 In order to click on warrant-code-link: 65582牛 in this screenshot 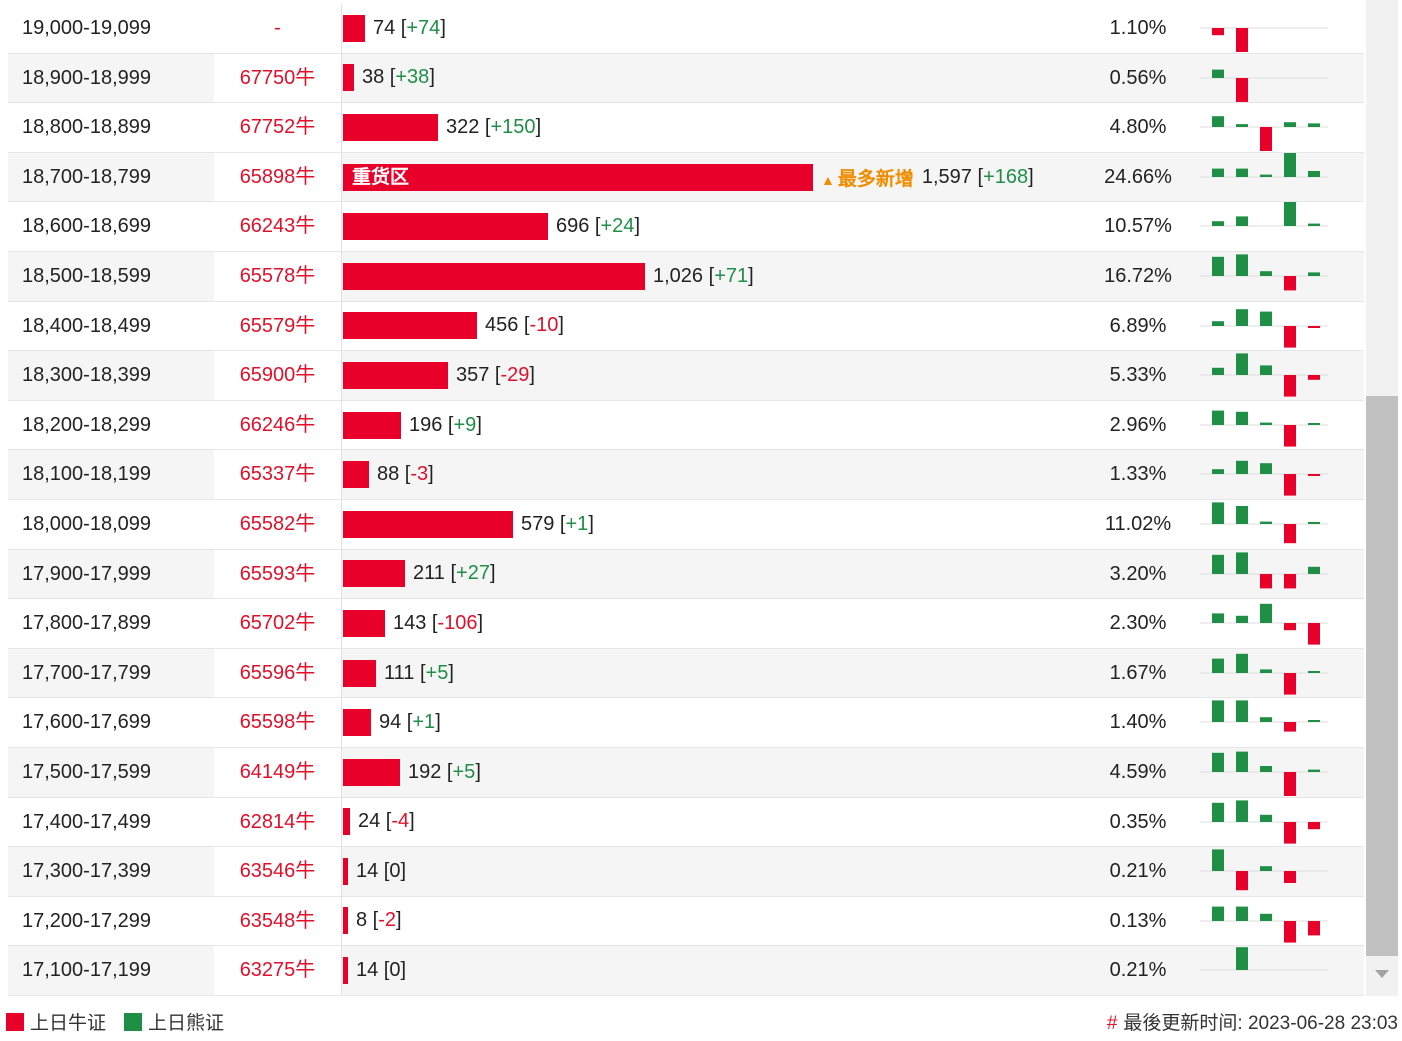, I will do `click(277, 523)`.